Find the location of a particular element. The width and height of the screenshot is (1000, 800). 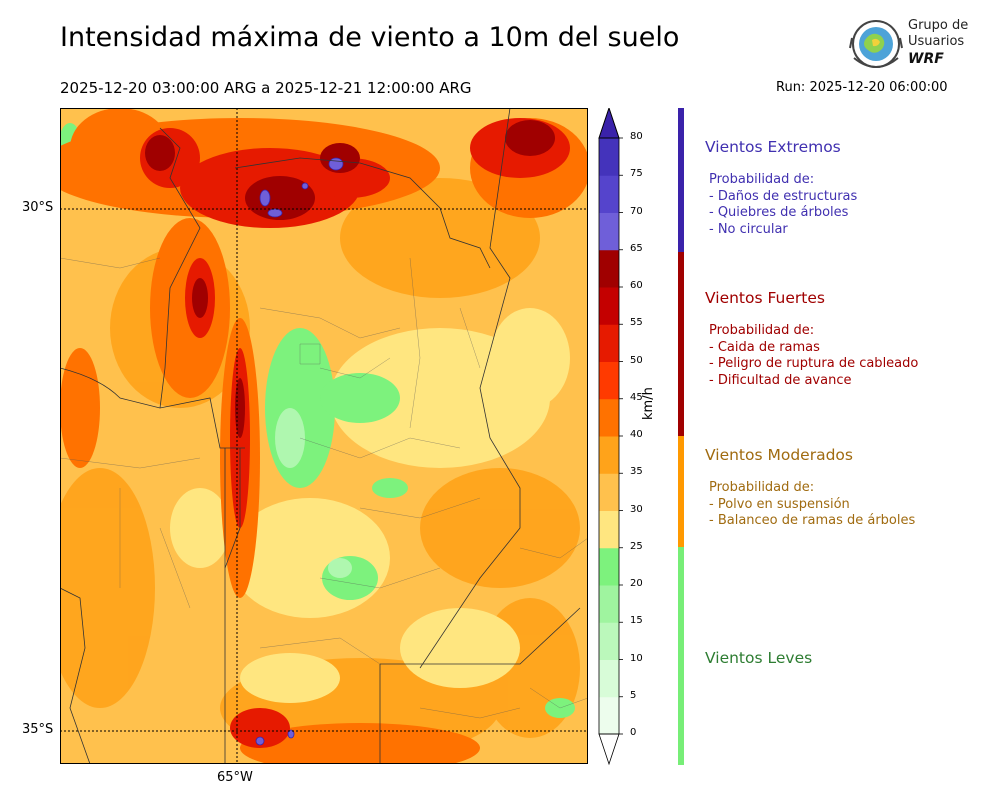

colorbar-tick-label: 25 is located at coordinates (636, 546).